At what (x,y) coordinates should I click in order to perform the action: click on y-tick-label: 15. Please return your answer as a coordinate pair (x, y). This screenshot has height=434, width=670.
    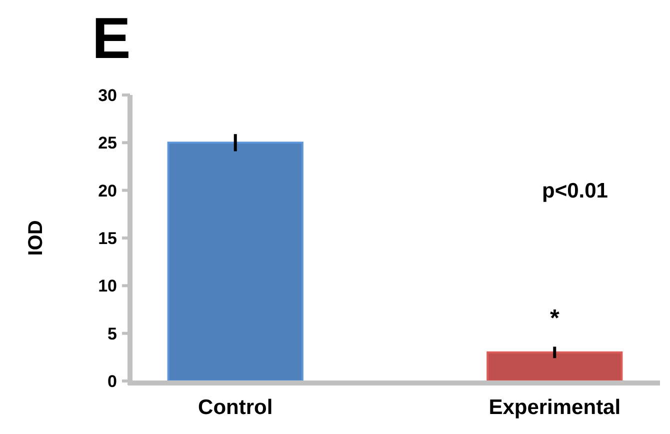
    Looking at the image, I should click on (107, 238).